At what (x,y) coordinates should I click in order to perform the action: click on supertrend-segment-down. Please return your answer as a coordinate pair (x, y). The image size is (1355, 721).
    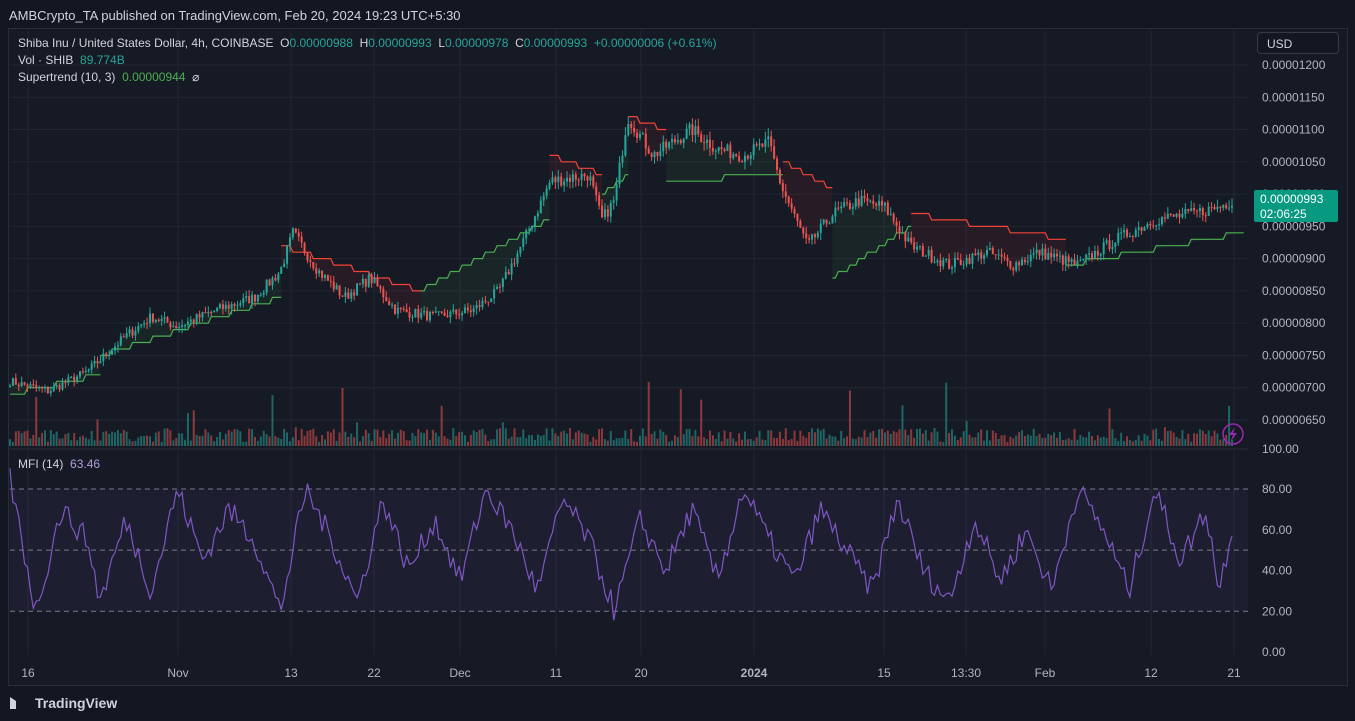
    Looking at the image, I should click on (575, 165).